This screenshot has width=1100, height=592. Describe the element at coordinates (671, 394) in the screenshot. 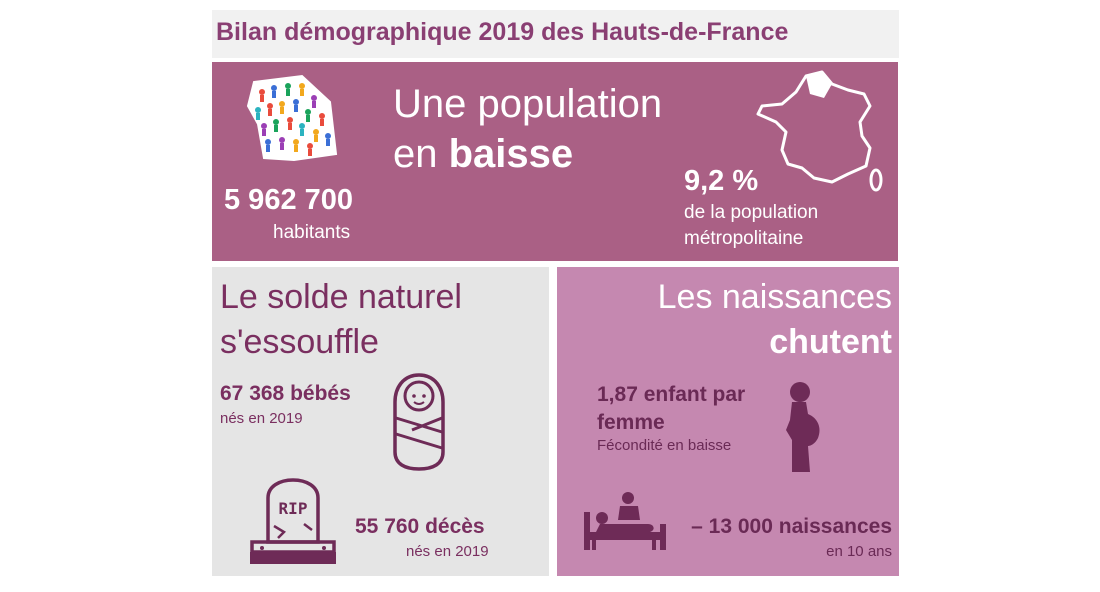

I see `fertility-value-line1: 1,87 enfant par` at that location.